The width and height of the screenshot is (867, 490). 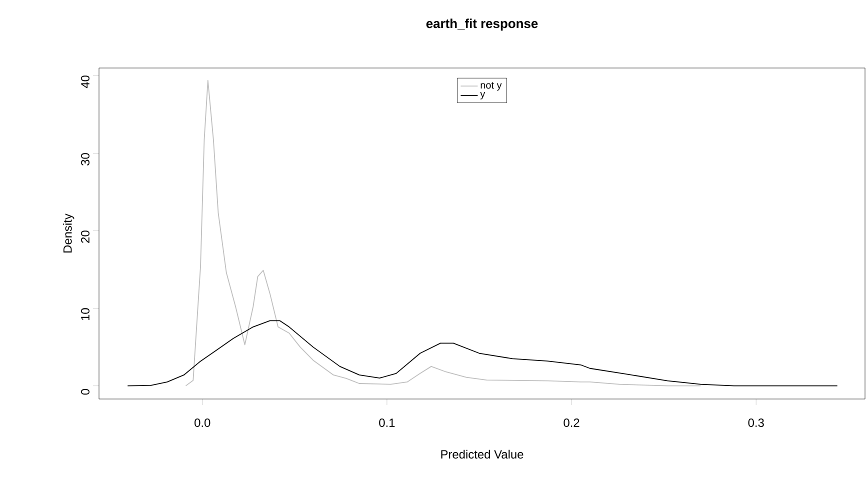 What do you see at coordinates (483, 96) in the screenshot?
I see `legend-label: y` at bounding box center [483, 96].